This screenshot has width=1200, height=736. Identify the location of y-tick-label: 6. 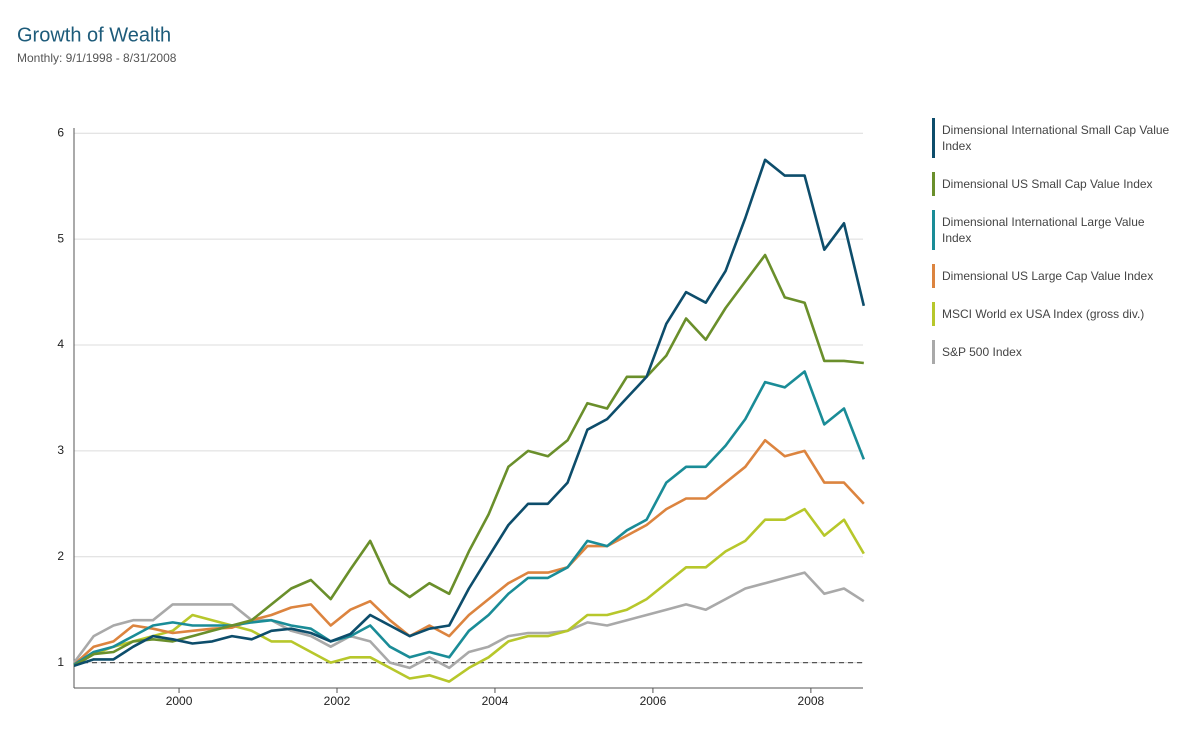
(60, 132).